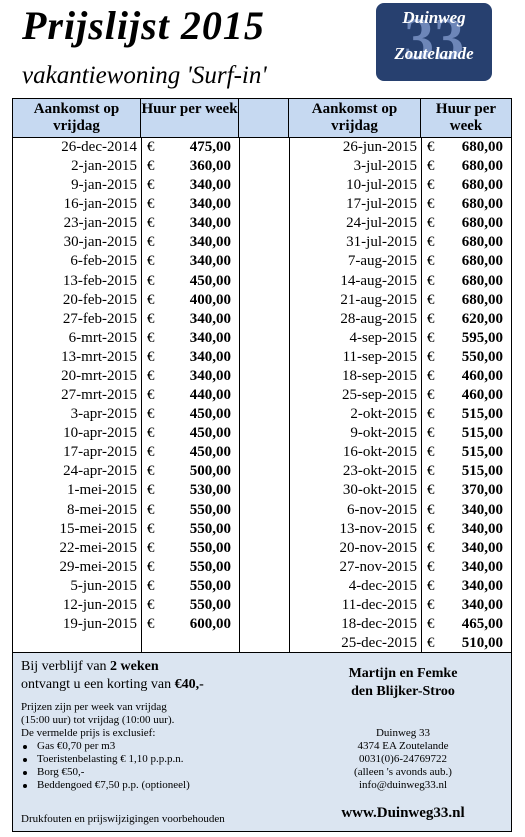 The width and height of the screenshot is (525, 837). Describe the element at coordinates (466, 118) in the screenshot. I see `header-cell: Huur per week` at that location.